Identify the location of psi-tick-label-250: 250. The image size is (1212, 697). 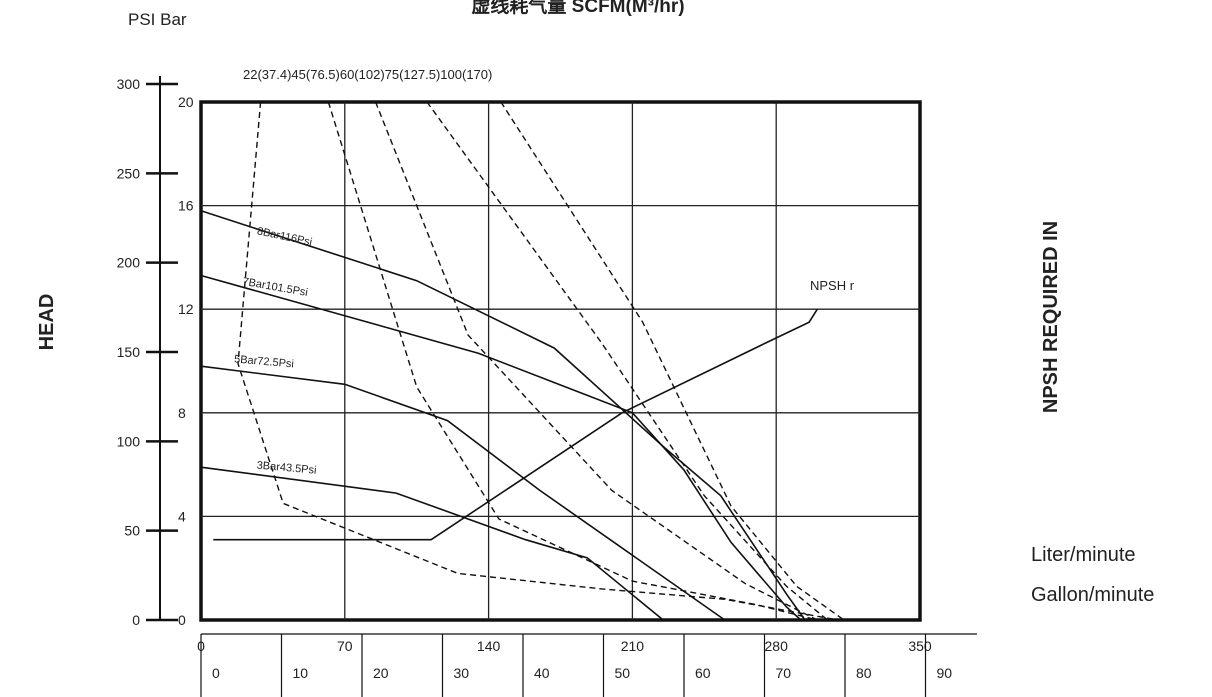
(129, 173).